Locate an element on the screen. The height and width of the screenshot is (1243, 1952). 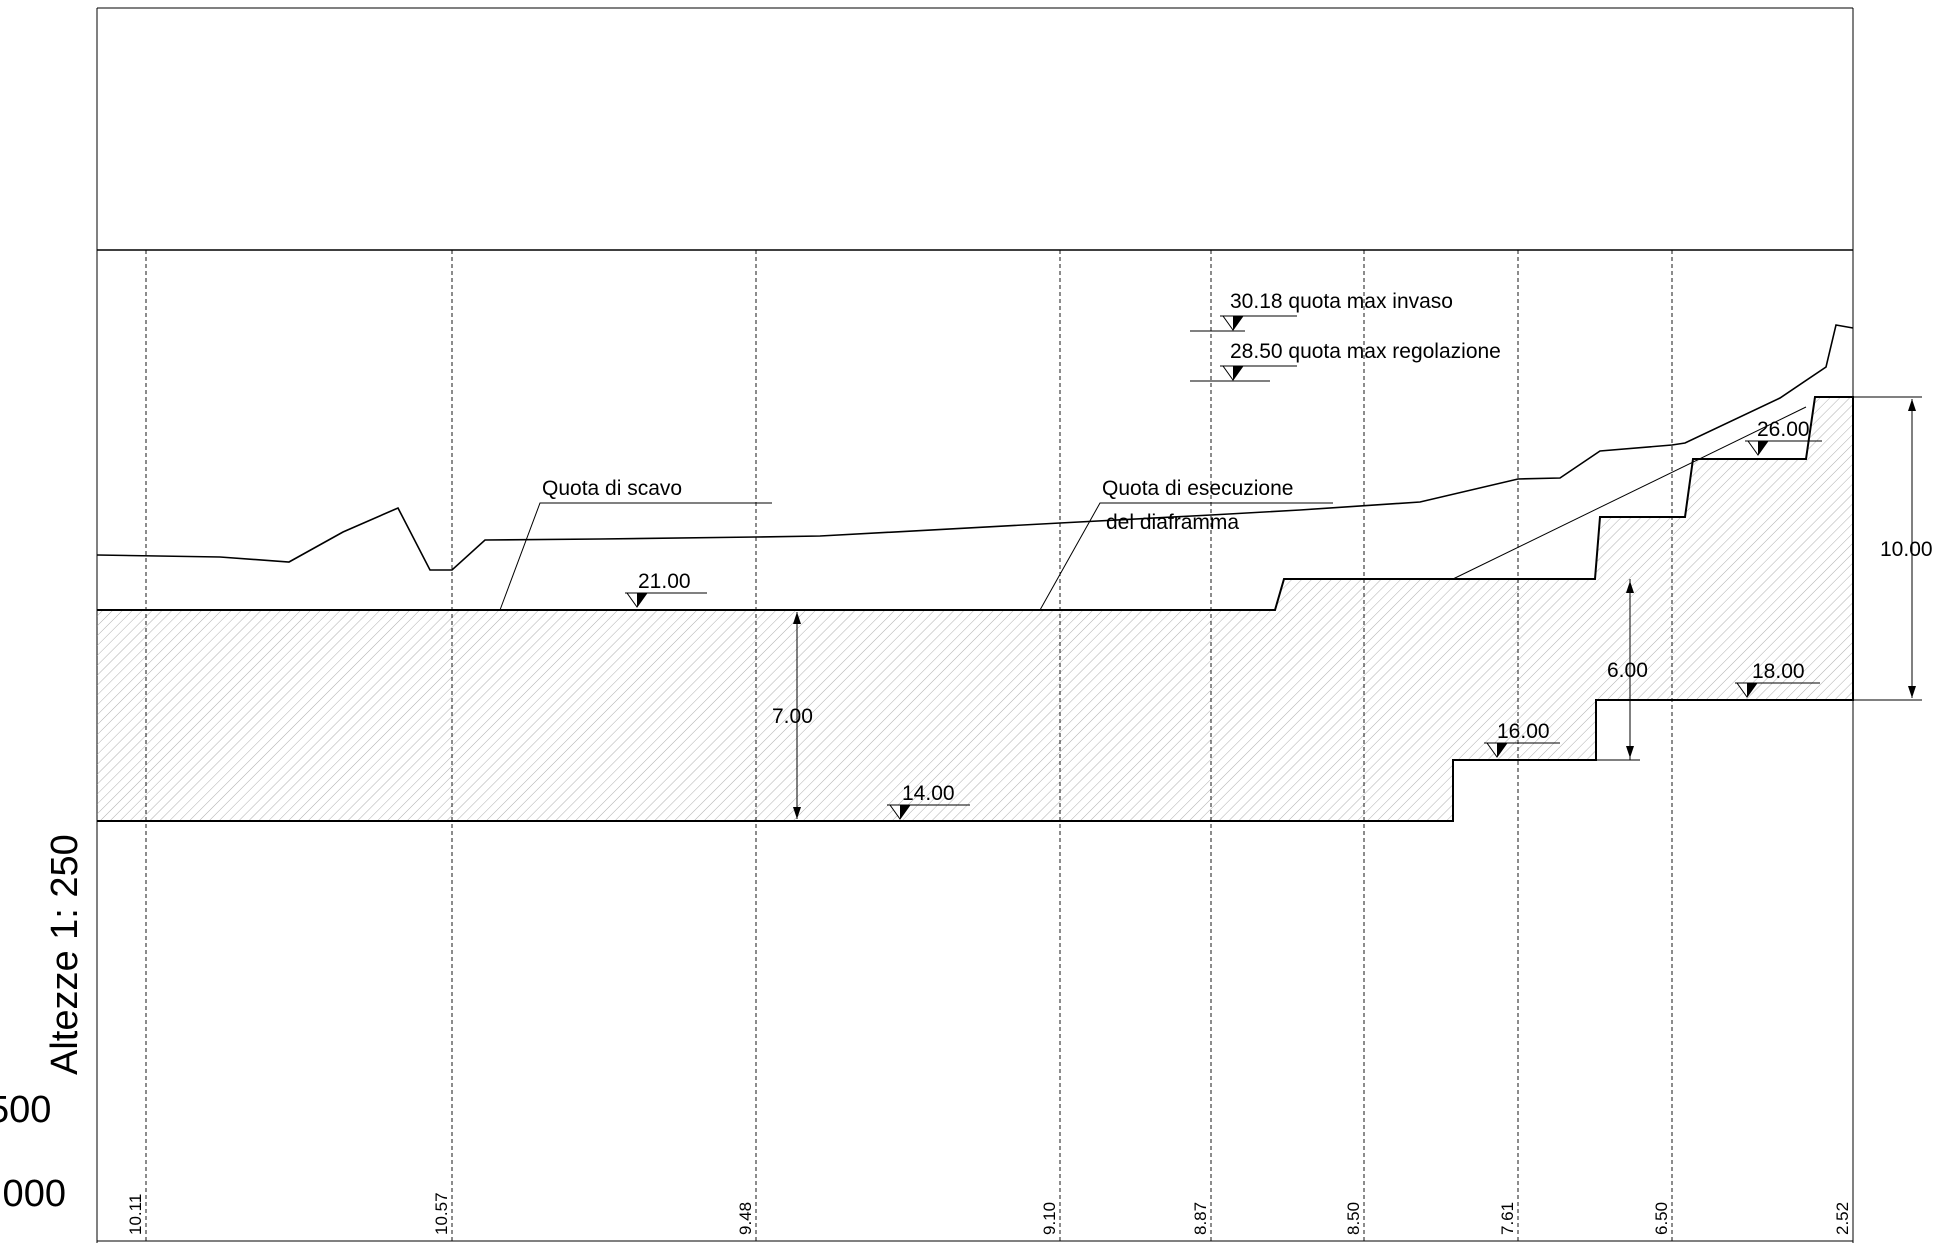
section-value: 2.52 is located at coordinates (1842, 1218).